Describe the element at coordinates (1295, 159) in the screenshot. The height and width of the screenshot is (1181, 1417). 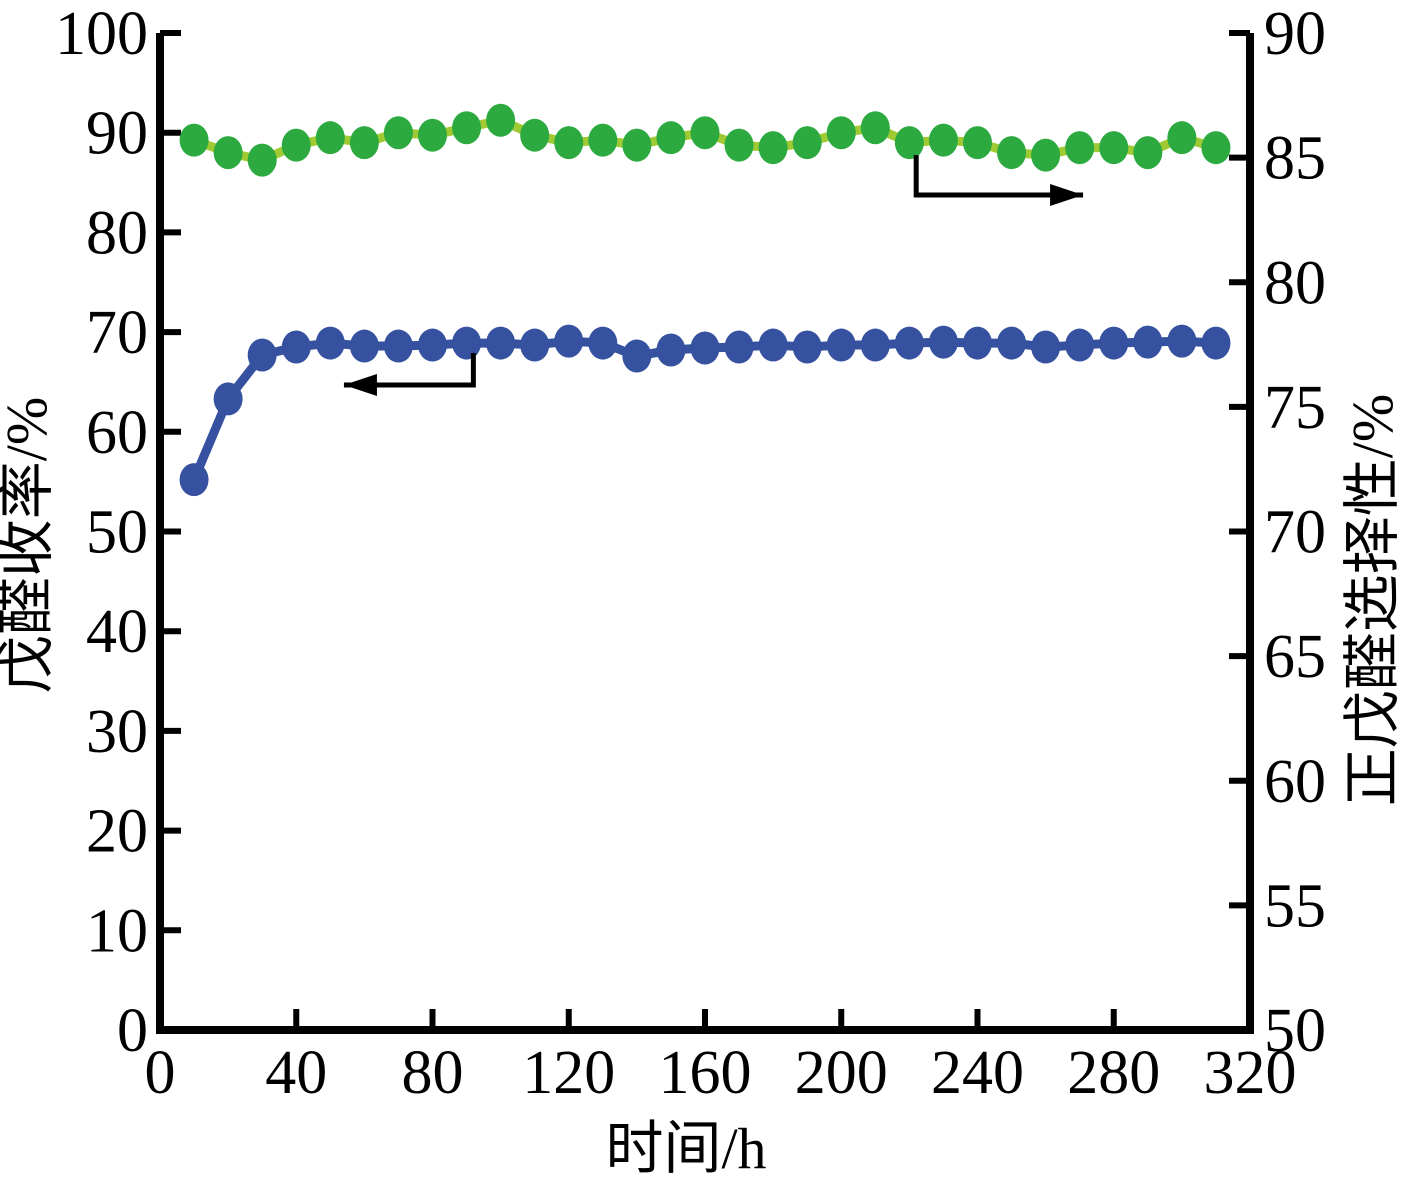
I see `right-y-tick-label: 85` at that location.